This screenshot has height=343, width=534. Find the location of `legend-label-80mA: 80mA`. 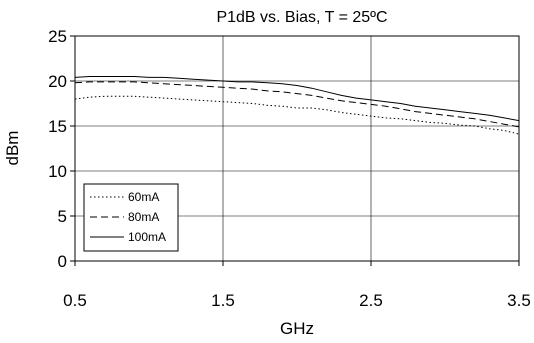

legend-label-80mA: 80mA is located at coordinates (143, 217).